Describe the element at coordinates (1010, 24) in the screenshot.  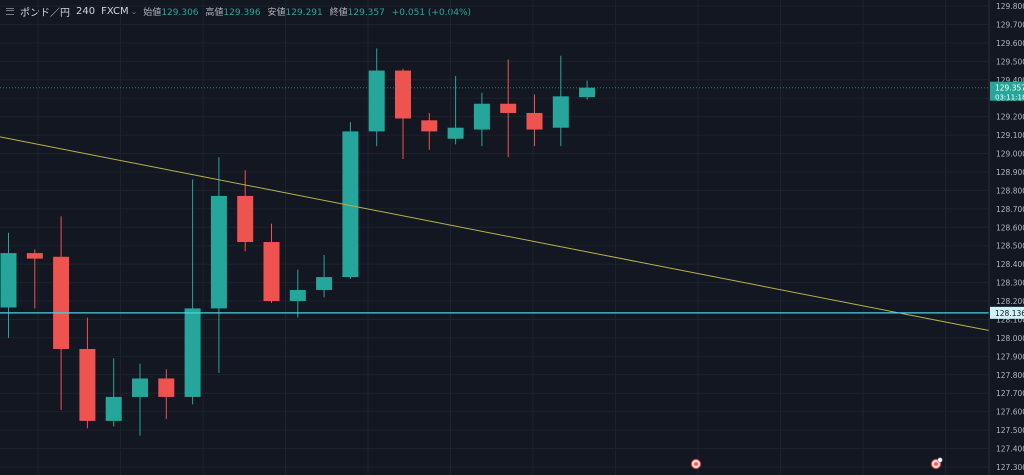
I see `y-tick-label: 129.700` at that location.